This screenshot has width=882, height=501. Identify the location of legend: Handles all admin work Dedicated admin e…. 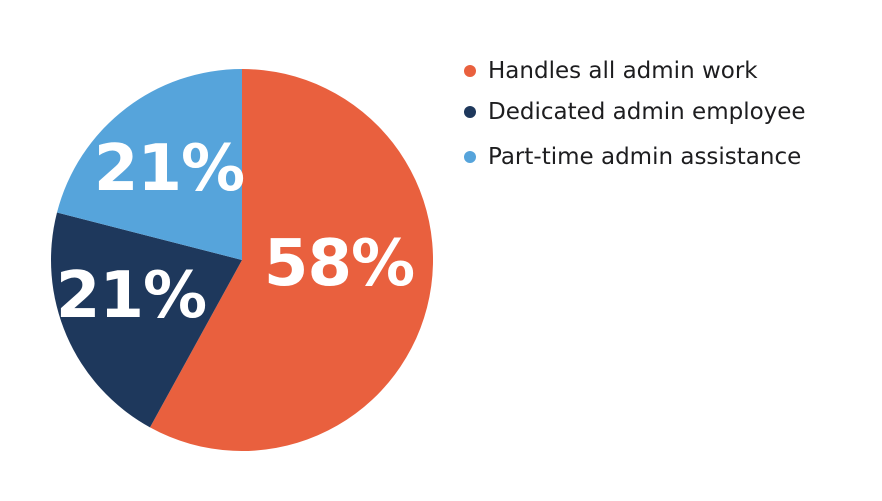
(635, 114).